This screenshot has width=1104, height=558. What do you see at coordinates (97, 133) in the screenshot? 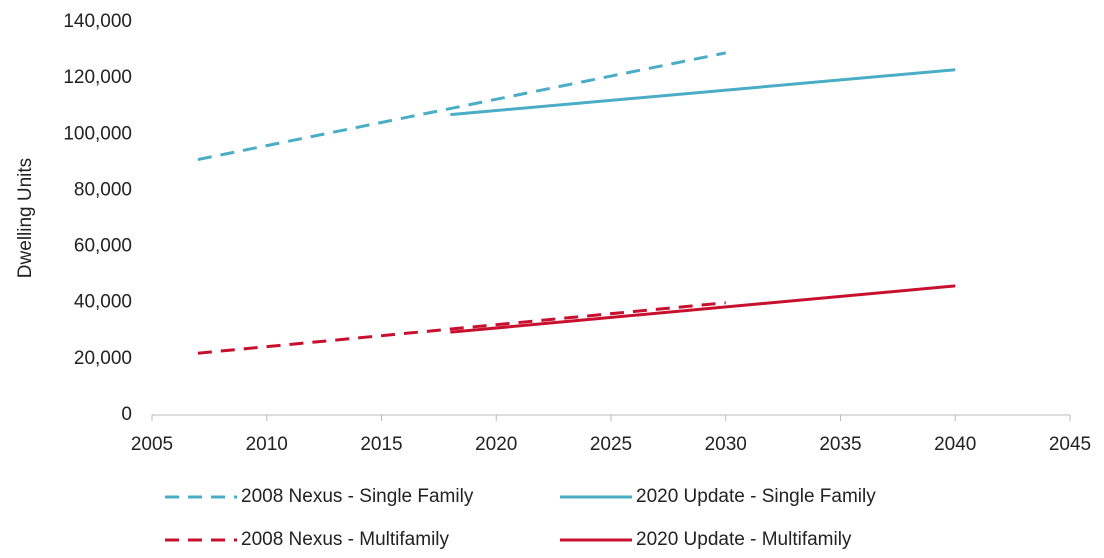
I see `y-tick-label: 100,000` at bounding box center [97, 133].